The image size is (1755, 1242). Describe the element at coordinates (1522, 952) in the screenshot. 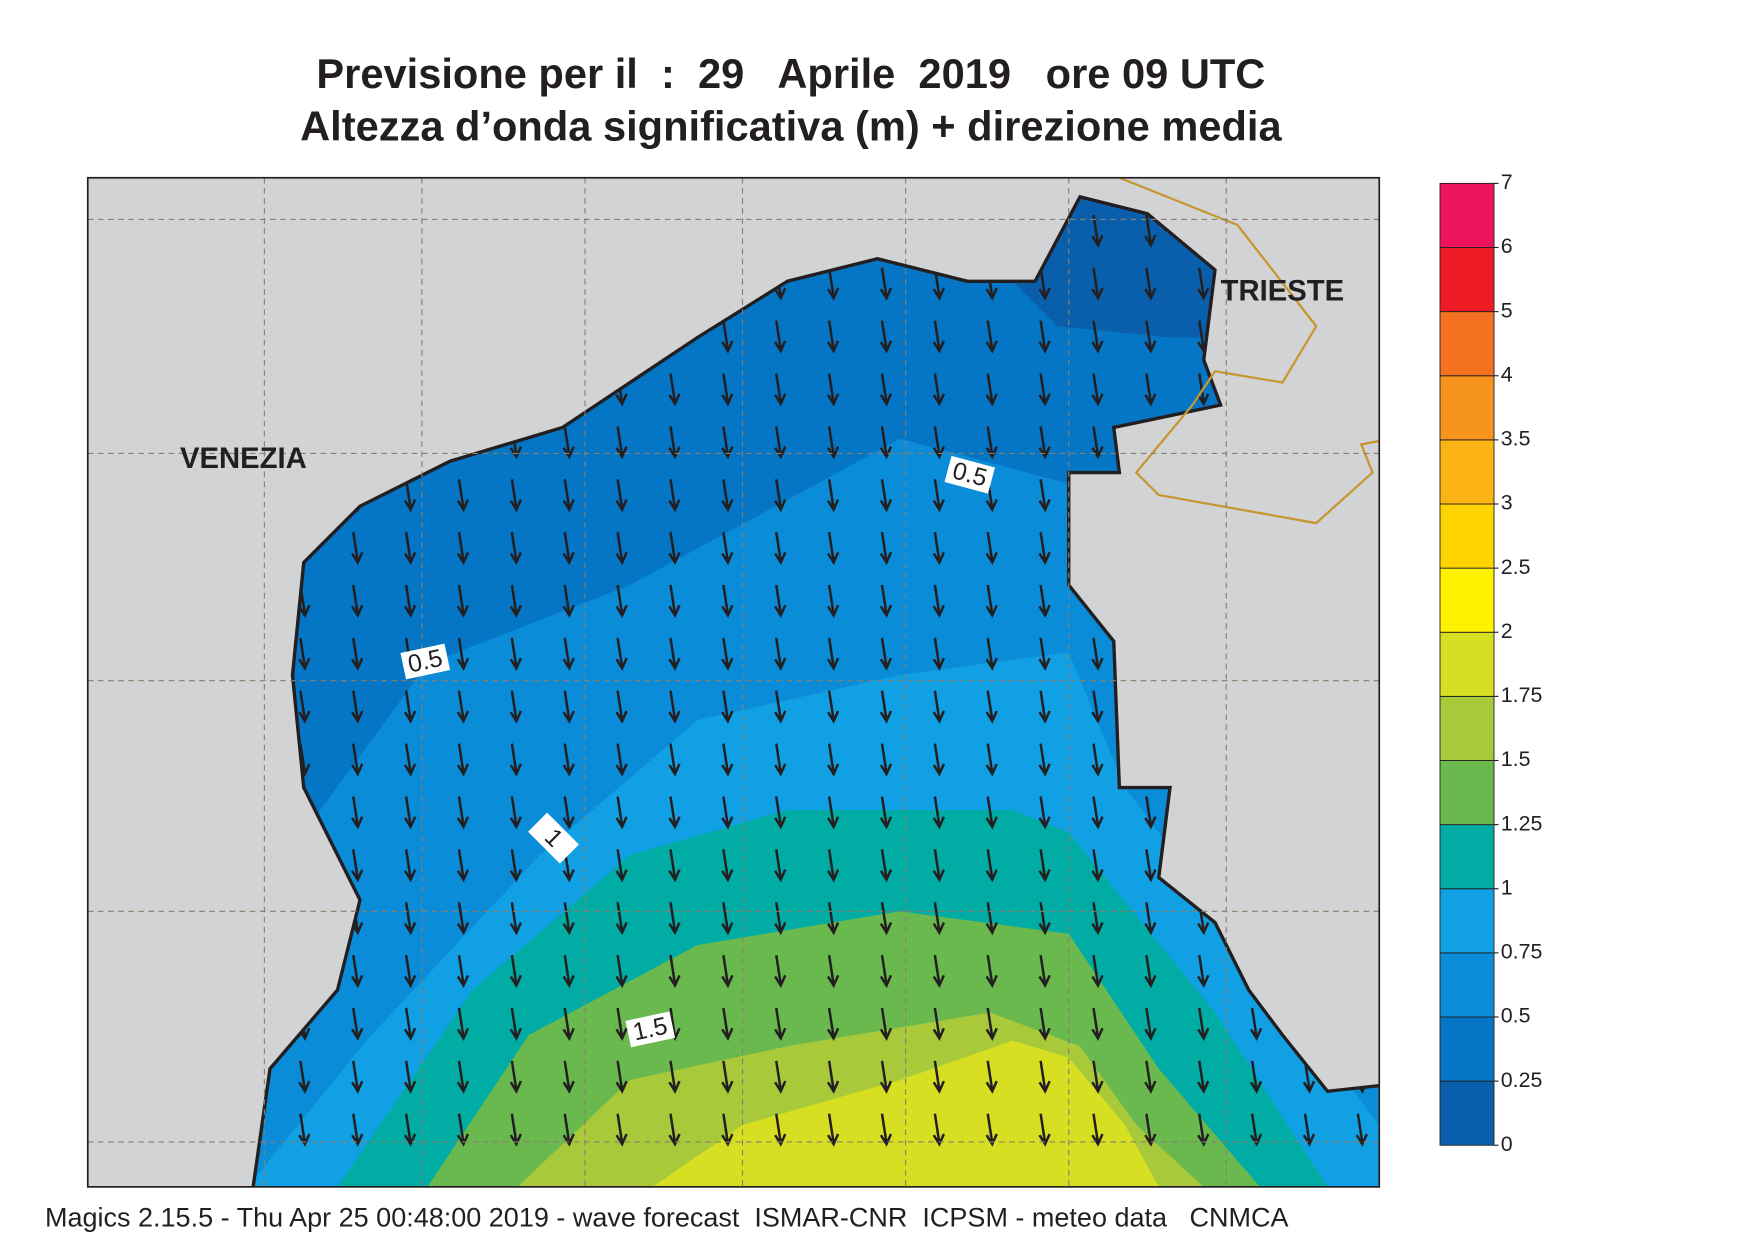

I see `colorbar-label: 0.75` at that location.